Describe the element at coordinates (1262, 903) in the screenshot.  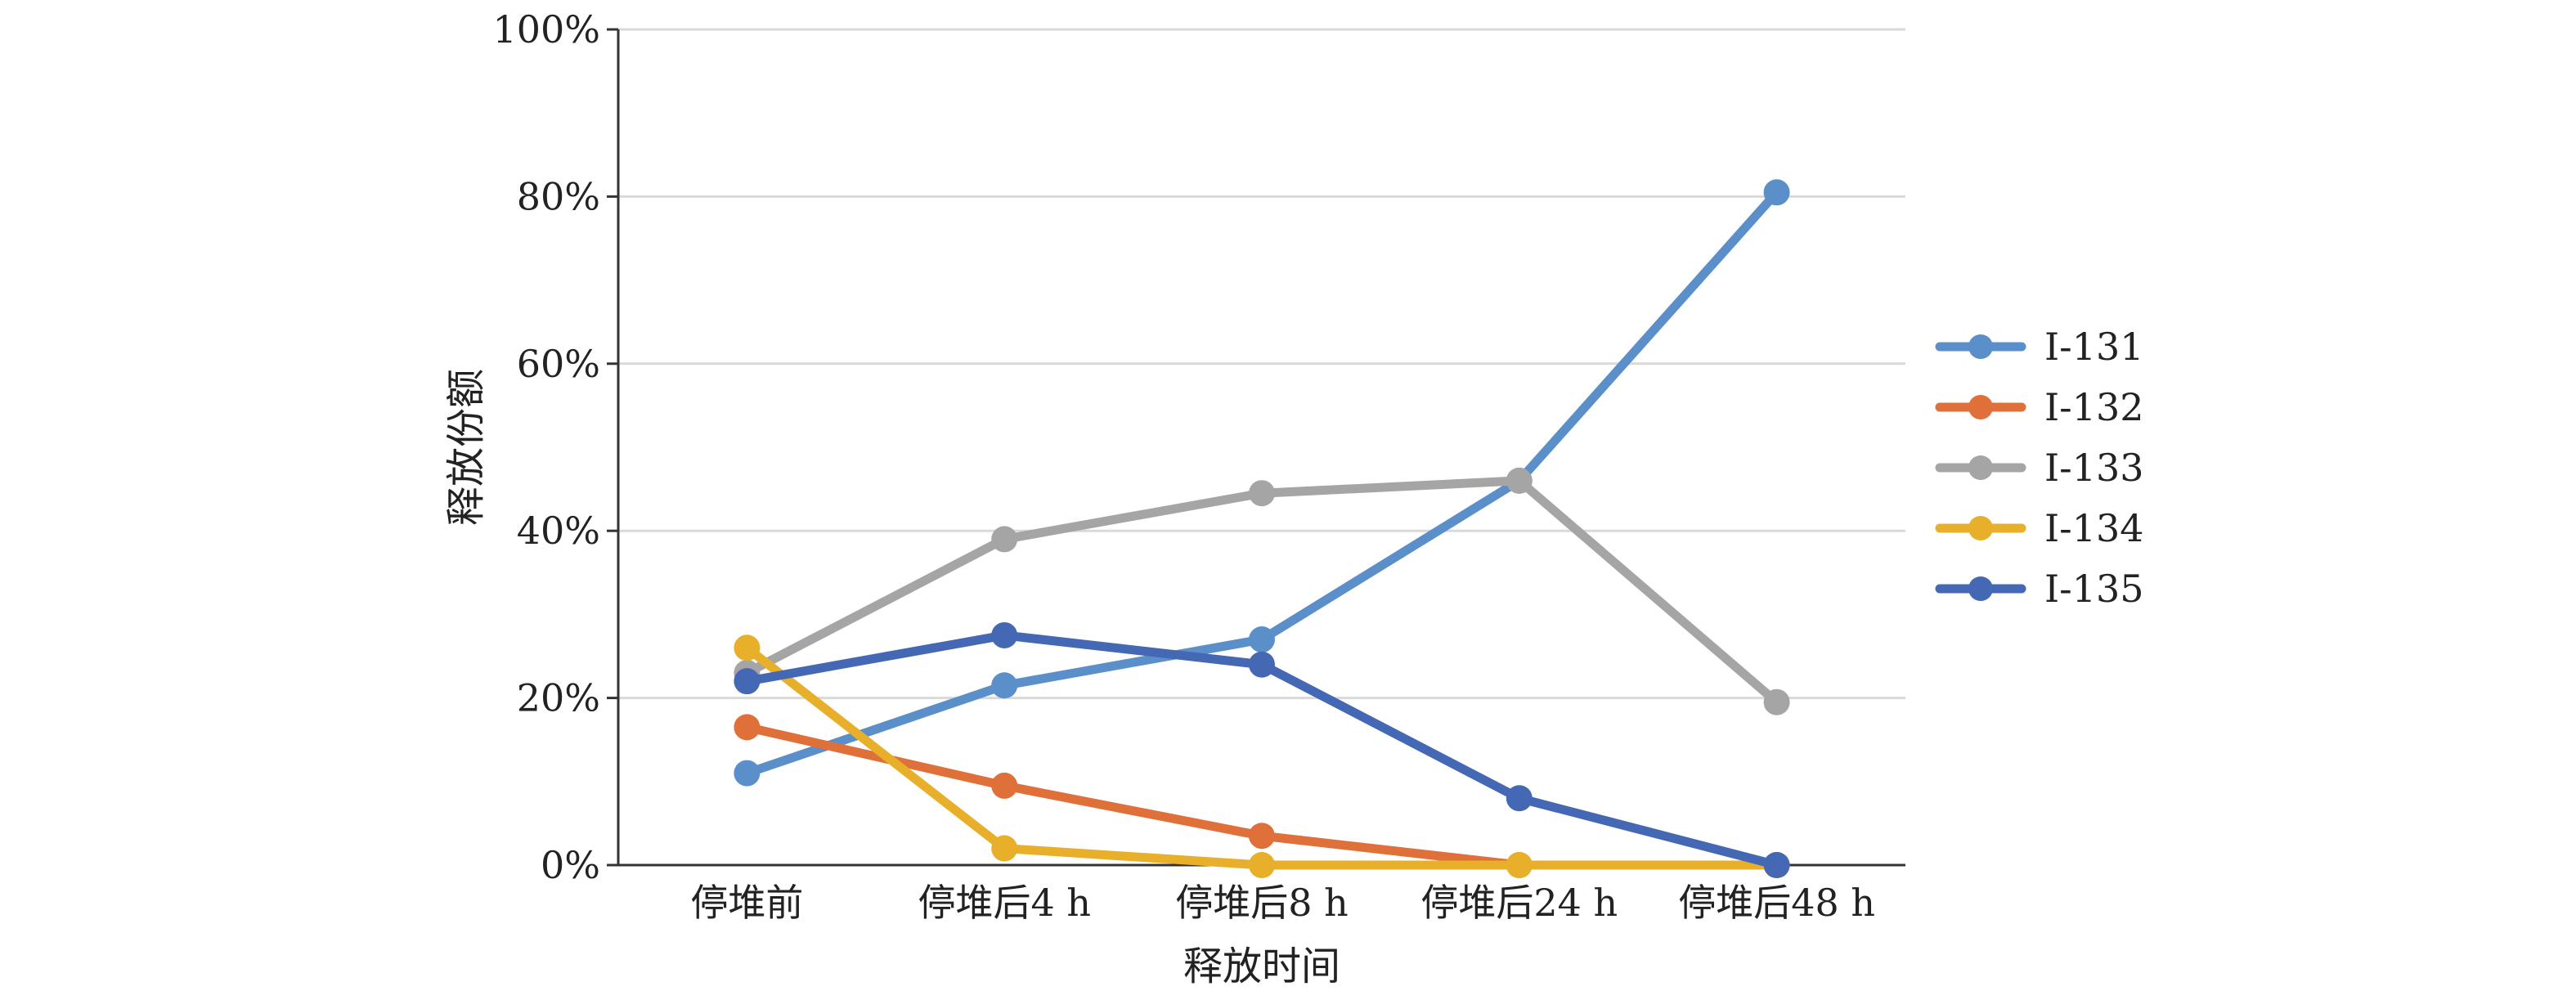
I see `x-tick-label: 停堆后8 h` at that location.